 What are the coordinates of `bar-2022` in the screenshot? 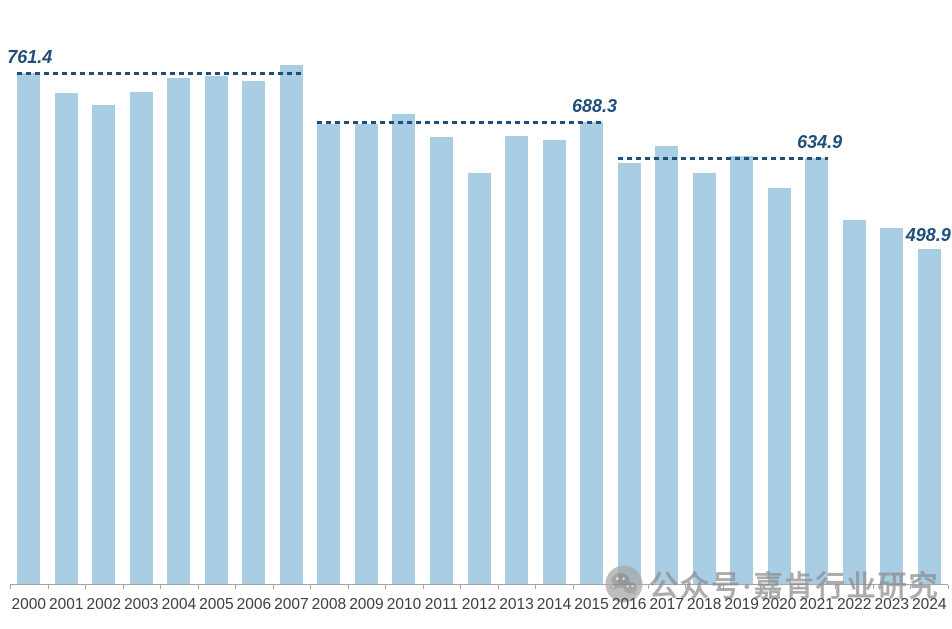 It's located at (854, 402).